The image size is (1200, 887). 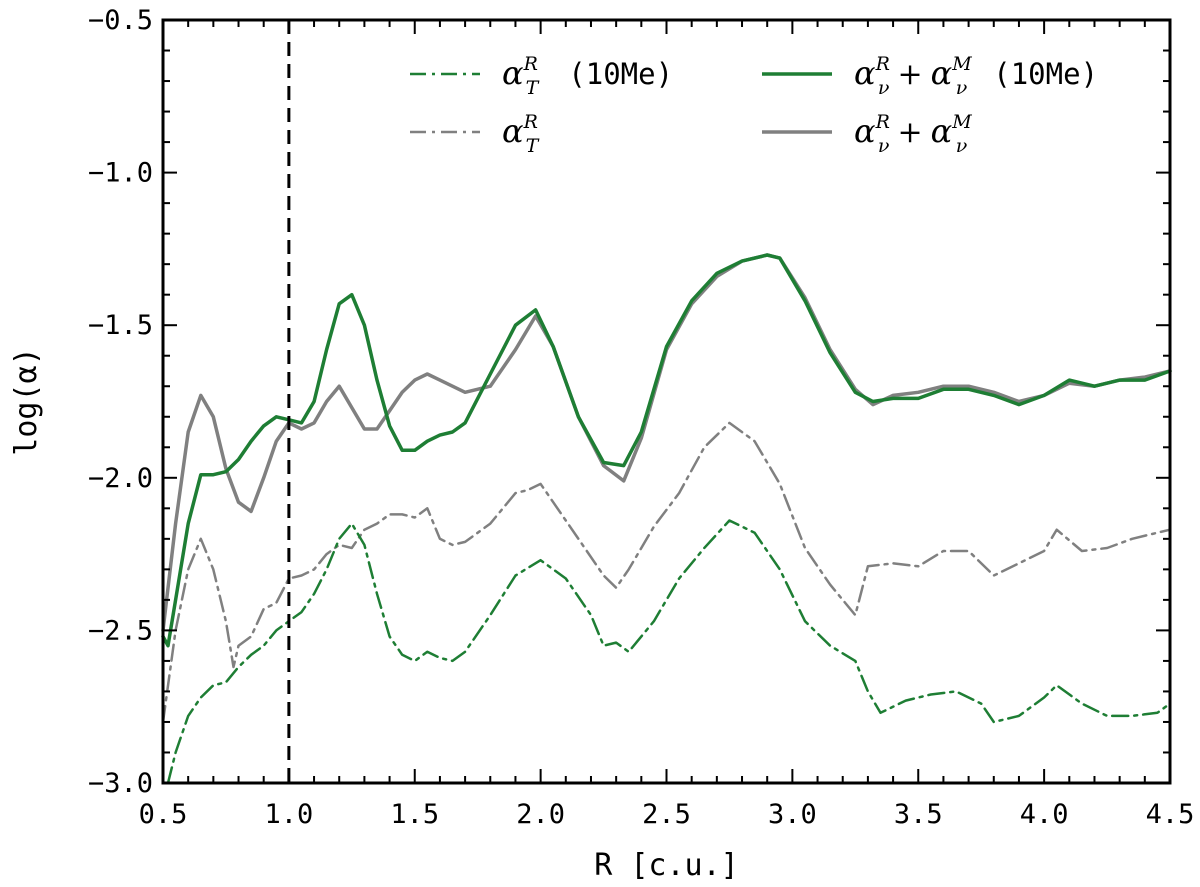 What do you see at coordinates (1170, 814) in the screenshot?
I see `x-tick-label: 4.5` at bounding box center [1170, 814].